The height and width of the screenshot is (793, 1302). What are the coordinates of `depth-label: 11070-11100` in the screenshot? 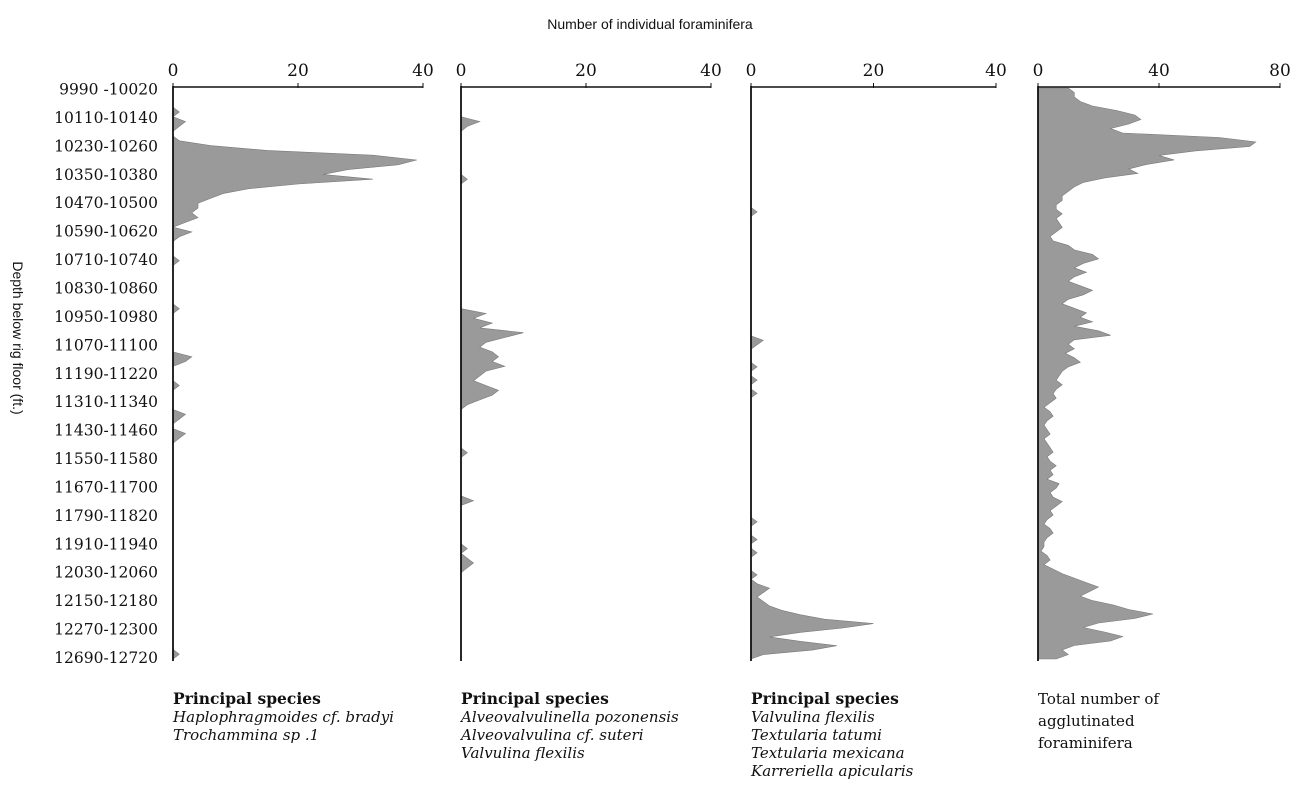 It's located at (106, 345).